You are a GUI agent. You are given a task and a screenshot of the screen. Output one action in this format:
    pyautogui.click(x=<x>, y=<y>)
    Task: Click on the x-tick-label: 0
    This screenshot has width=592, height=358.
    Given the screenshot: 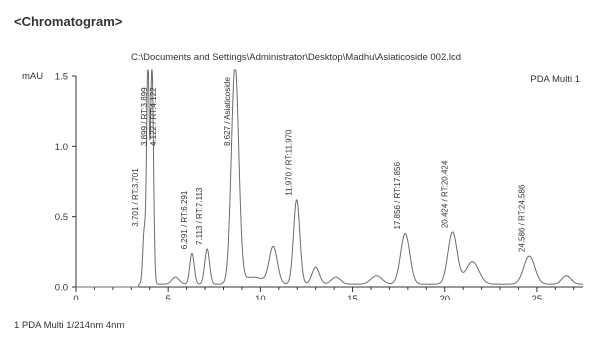 What is the action you would take?
    pyautogui.click(x=75, y=297)
    